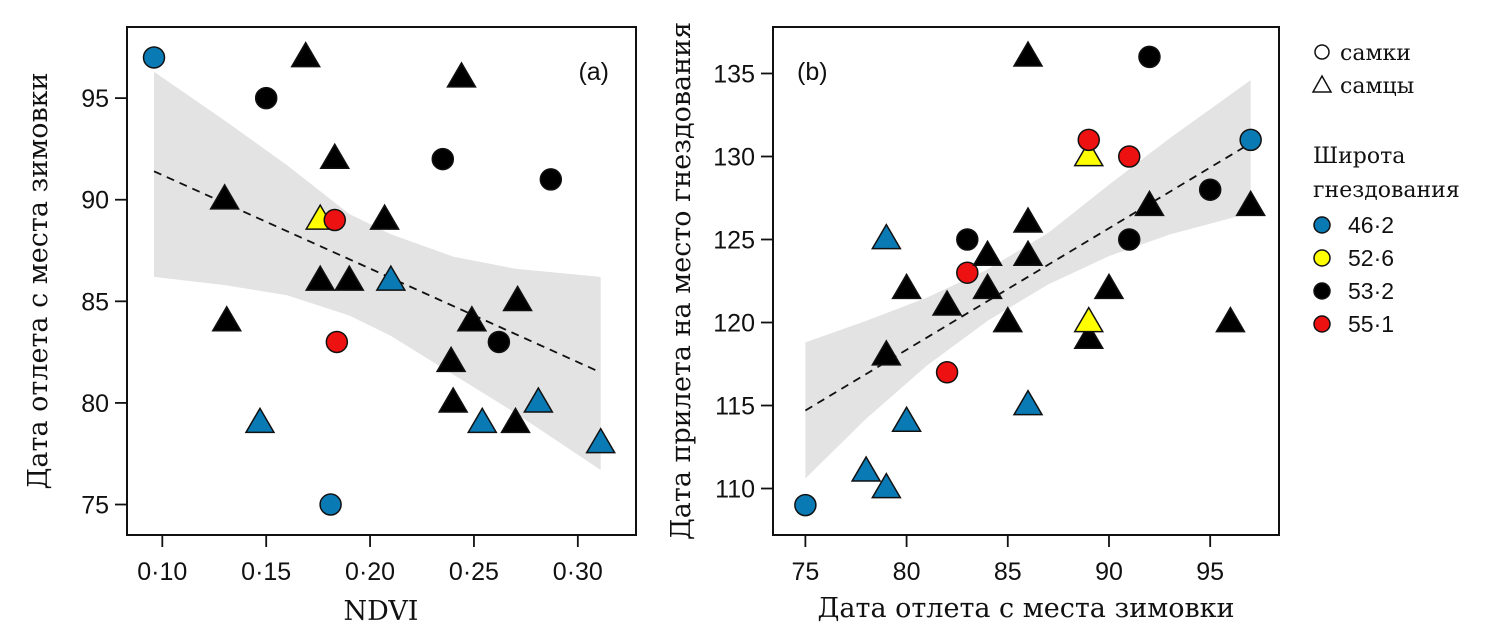 The height and width of the screenshot is (644, 1500). I want to click on y-tick-label: 80, so click(95, 404).